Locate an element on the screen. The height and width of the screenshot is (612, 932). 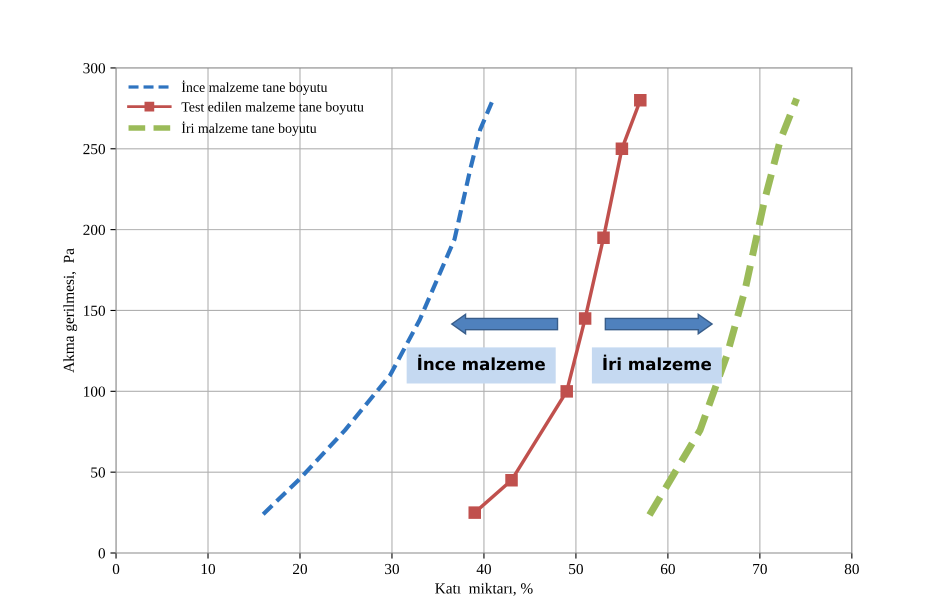
x-tick-label: 30 is located at coordinates (392, 569).